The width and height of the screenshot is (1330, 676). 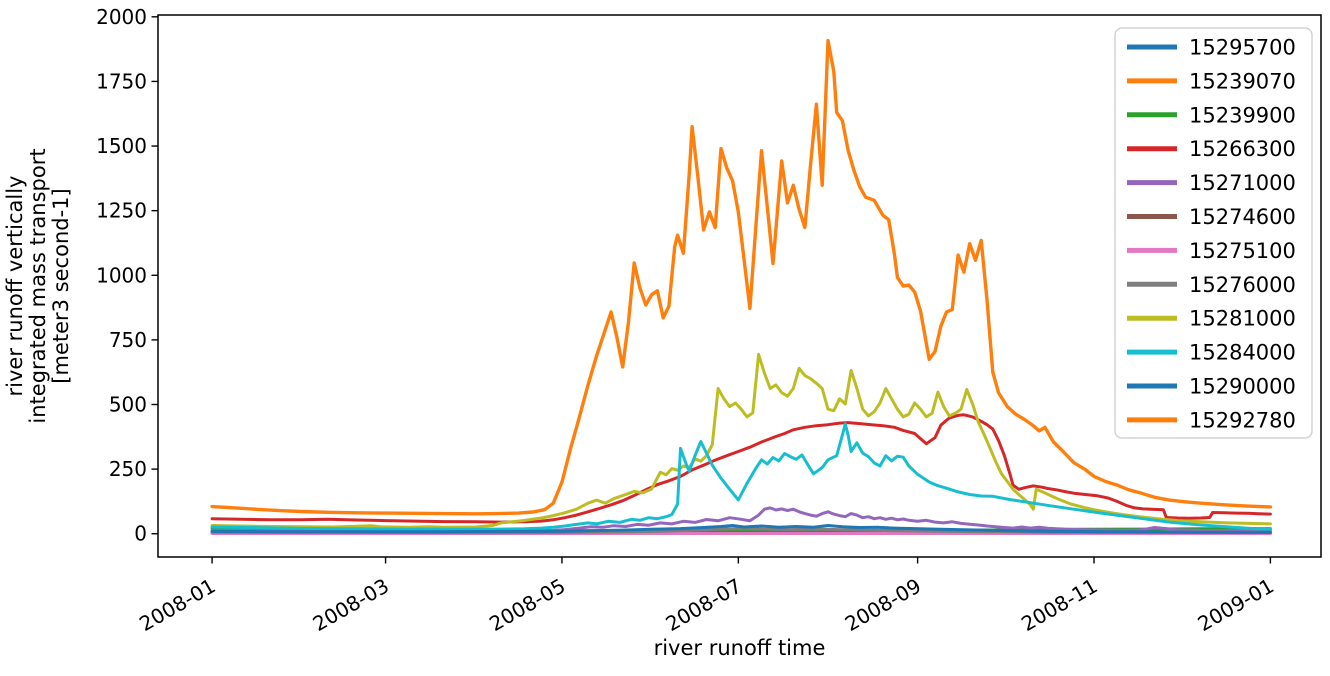 What do you see at coordinates (1242, 115) in the screenshot?
I see `legend-label-15239900: 15239900` at bounding box center [1242, 115].